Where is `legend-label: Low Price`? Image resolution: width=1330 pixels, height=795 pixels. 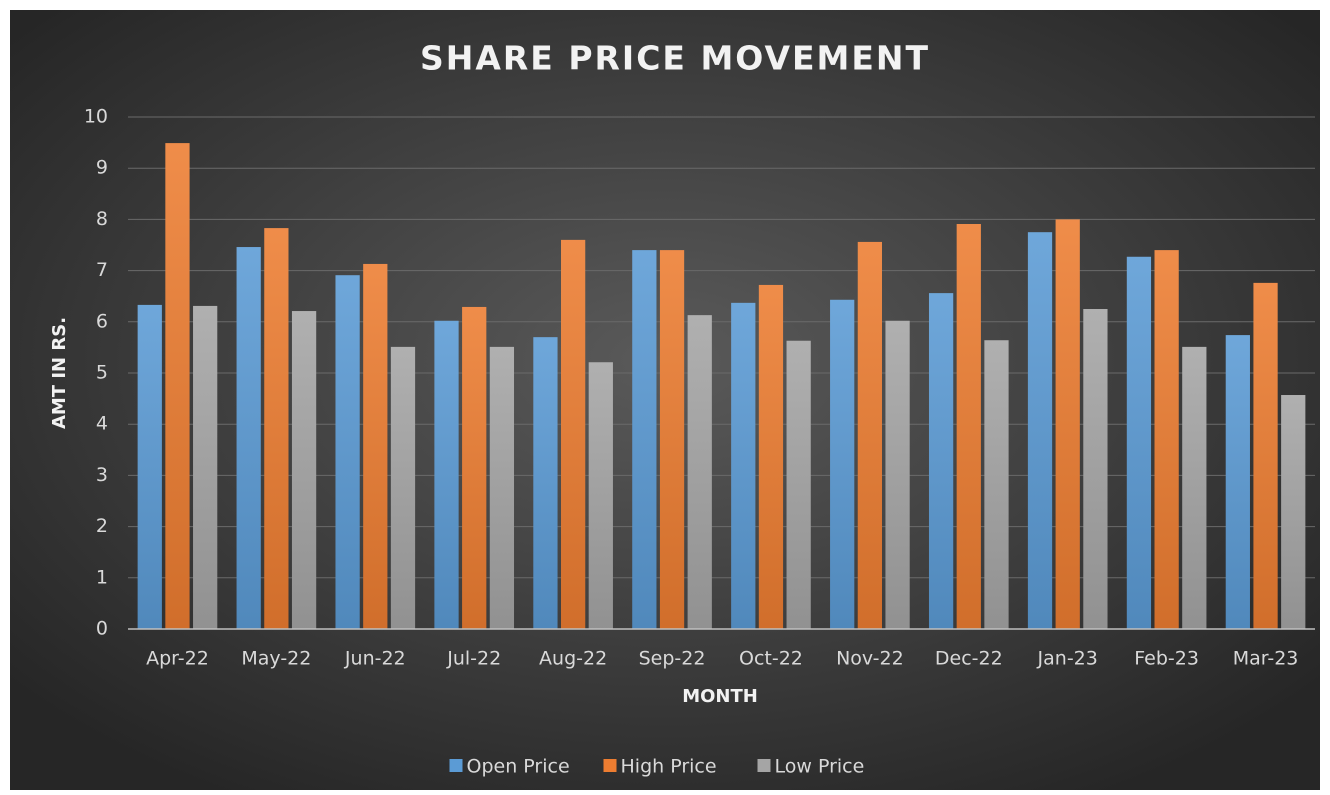 legend-label: Low Price is located at coordinates (820, 767).